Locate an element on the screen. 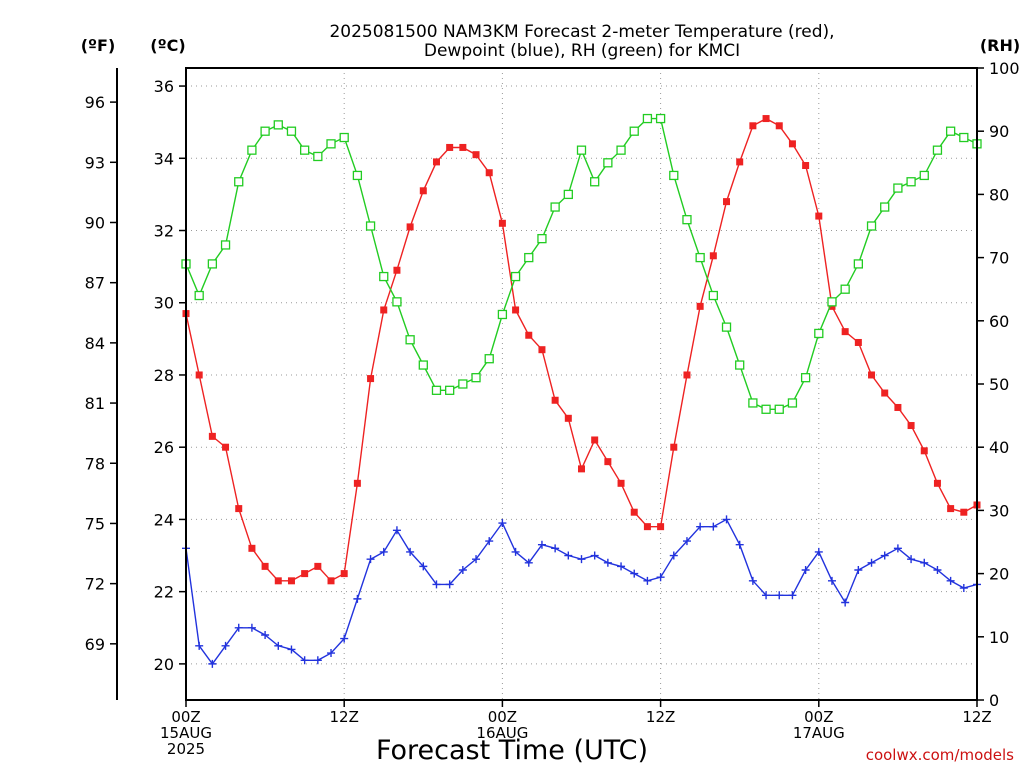  fahrenheit-tick-label: 72 is located at coordinates (95, 584).